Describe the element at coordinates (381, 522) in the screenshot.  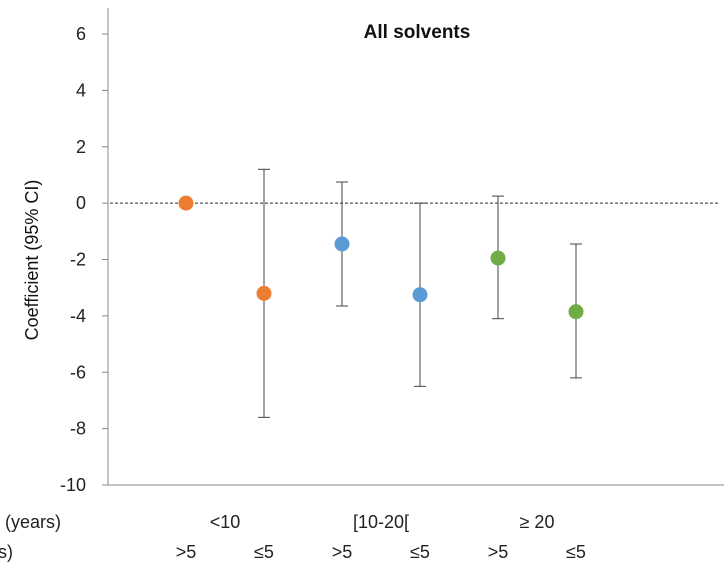
I see `group-label: [10-20[` at that location.